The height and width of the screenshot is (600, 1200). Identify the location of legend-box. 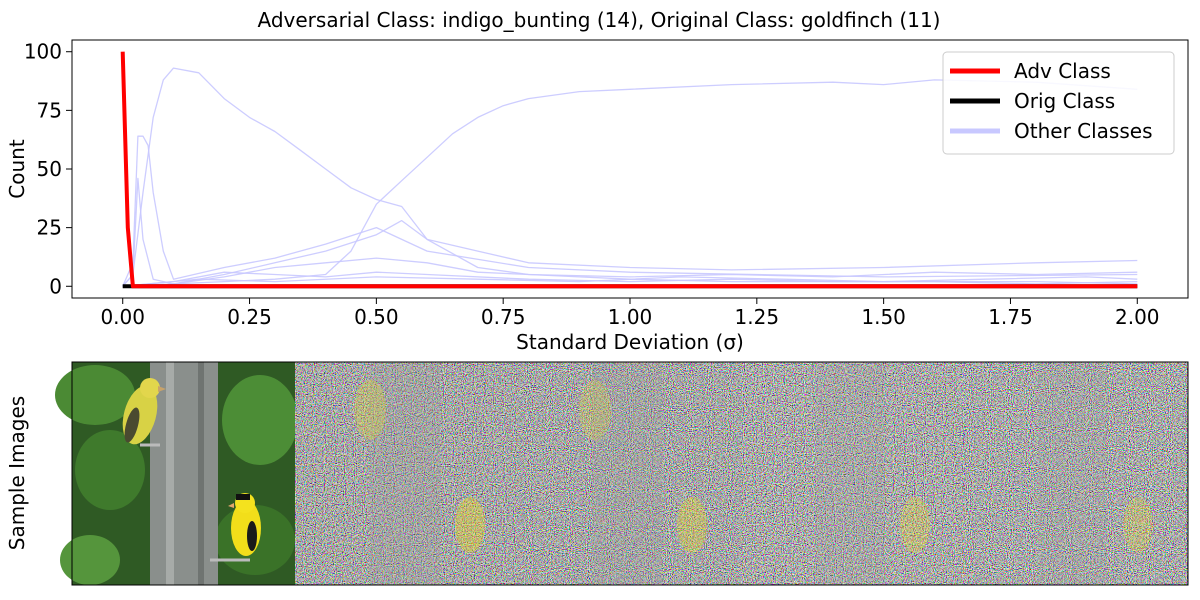
(1058, 103).